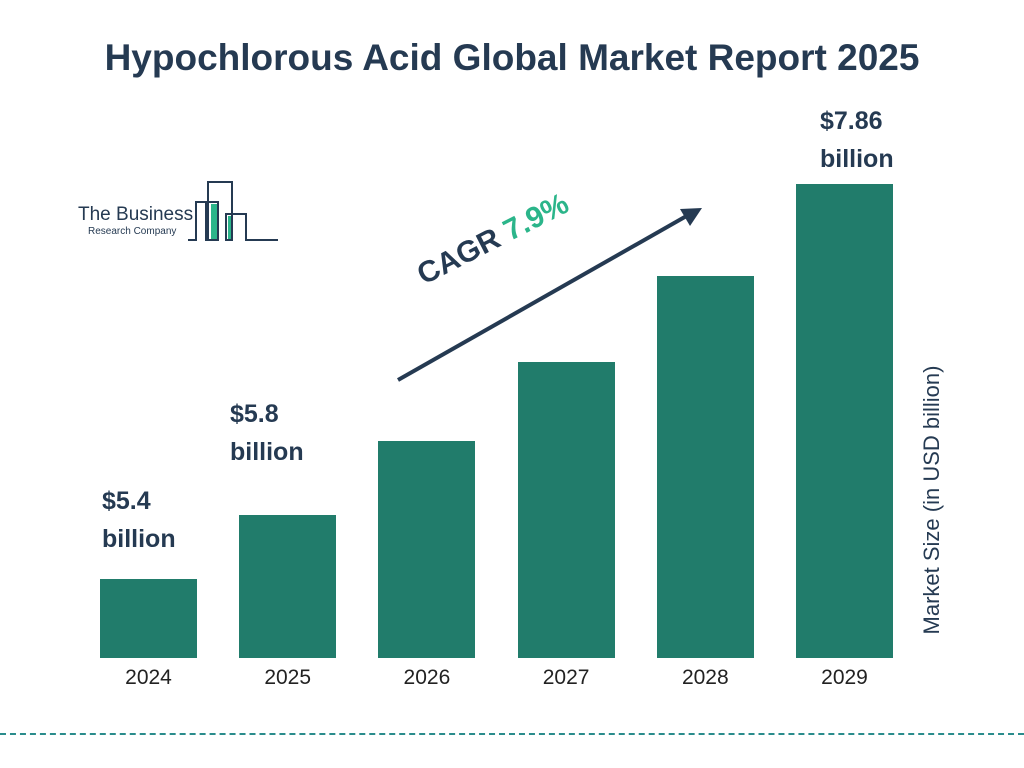 This screenshot has height=768, width=1024. Describe the element at coordinates (288, 586) in the screenshot. I see `bar-2025` at that location.